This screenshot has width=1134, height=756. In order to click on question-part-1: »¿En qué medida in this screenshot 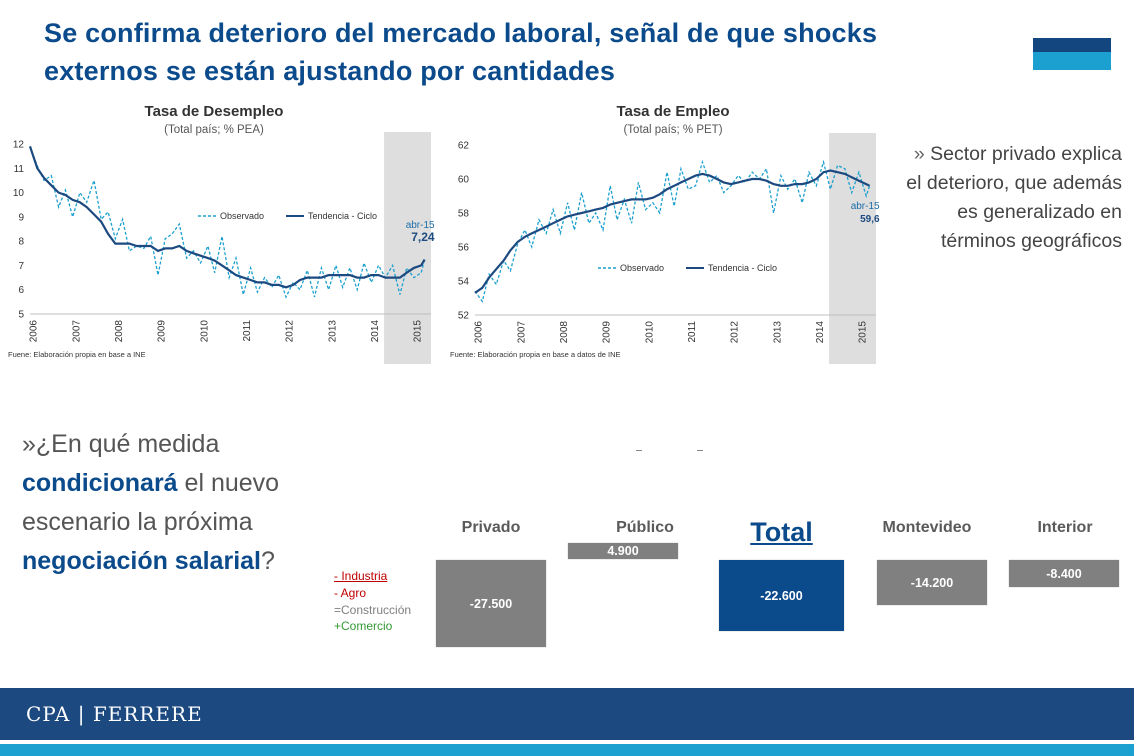, I will do `click(121, 444)`.